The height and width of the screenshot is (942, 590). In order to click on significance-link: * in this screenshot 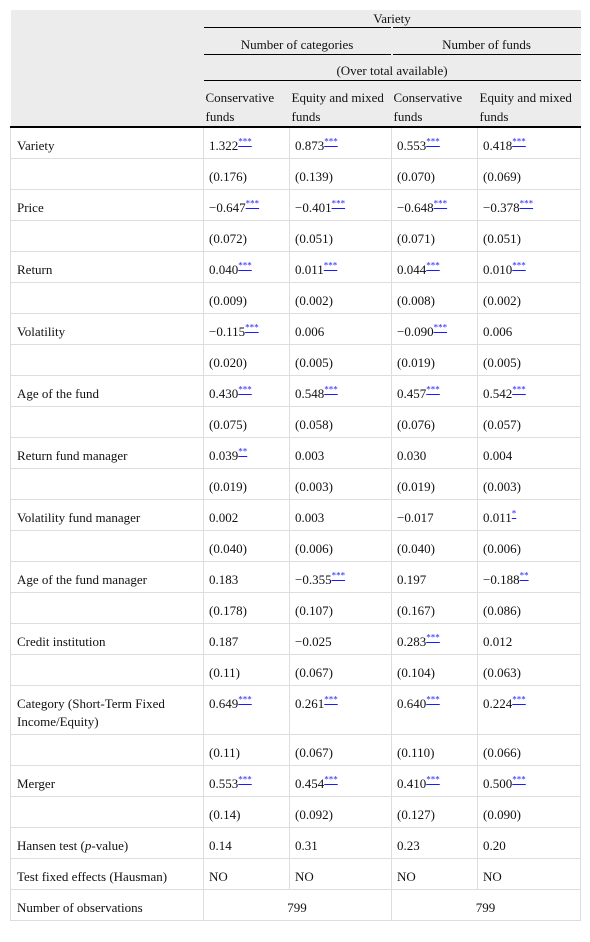, I will do `click(514, 513)`.